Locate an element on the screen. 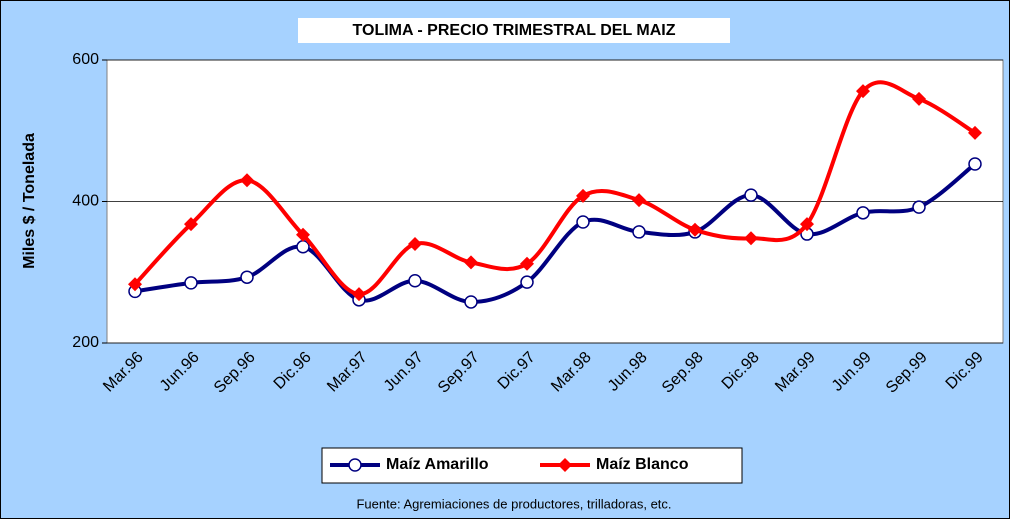 The image size is (1010, 519). title-box is located at coordinates (514, 30).